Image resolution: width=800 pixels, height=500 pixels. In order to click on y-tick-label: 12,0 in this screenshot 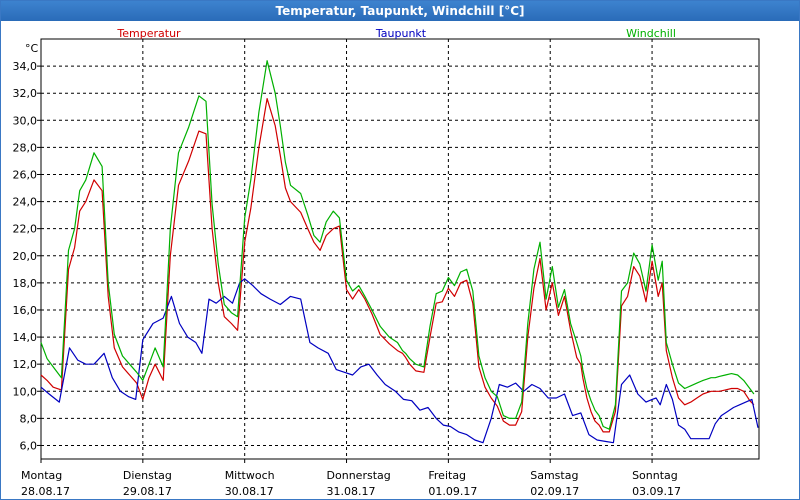, I will do `click(25, 364)`.